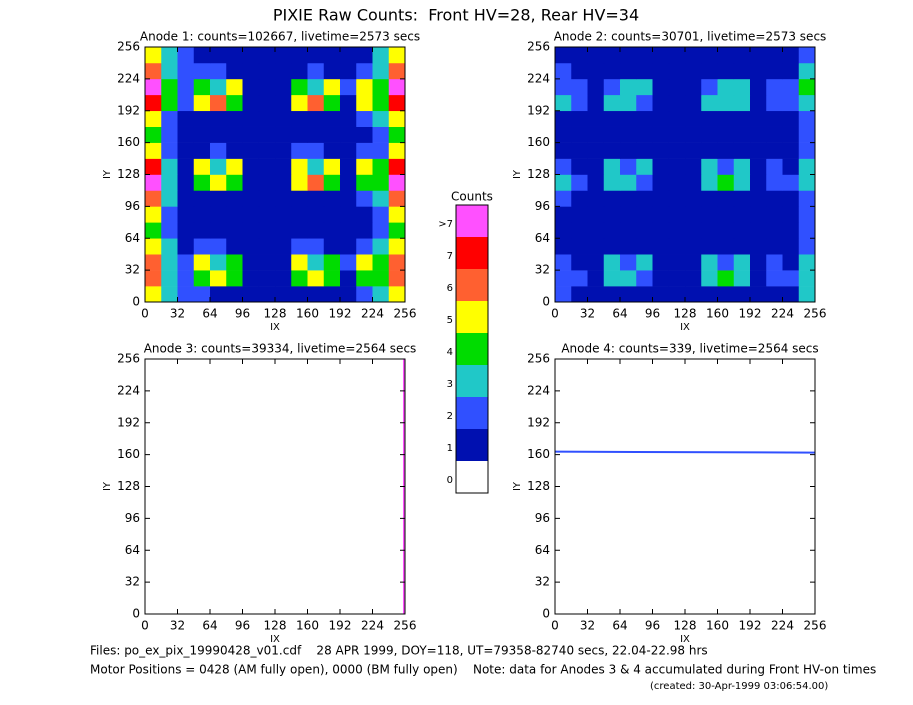 Image resolution: width=913 pixels, height=705 pixels. I want to click on y-tick-label: 0, so click(136, 614).